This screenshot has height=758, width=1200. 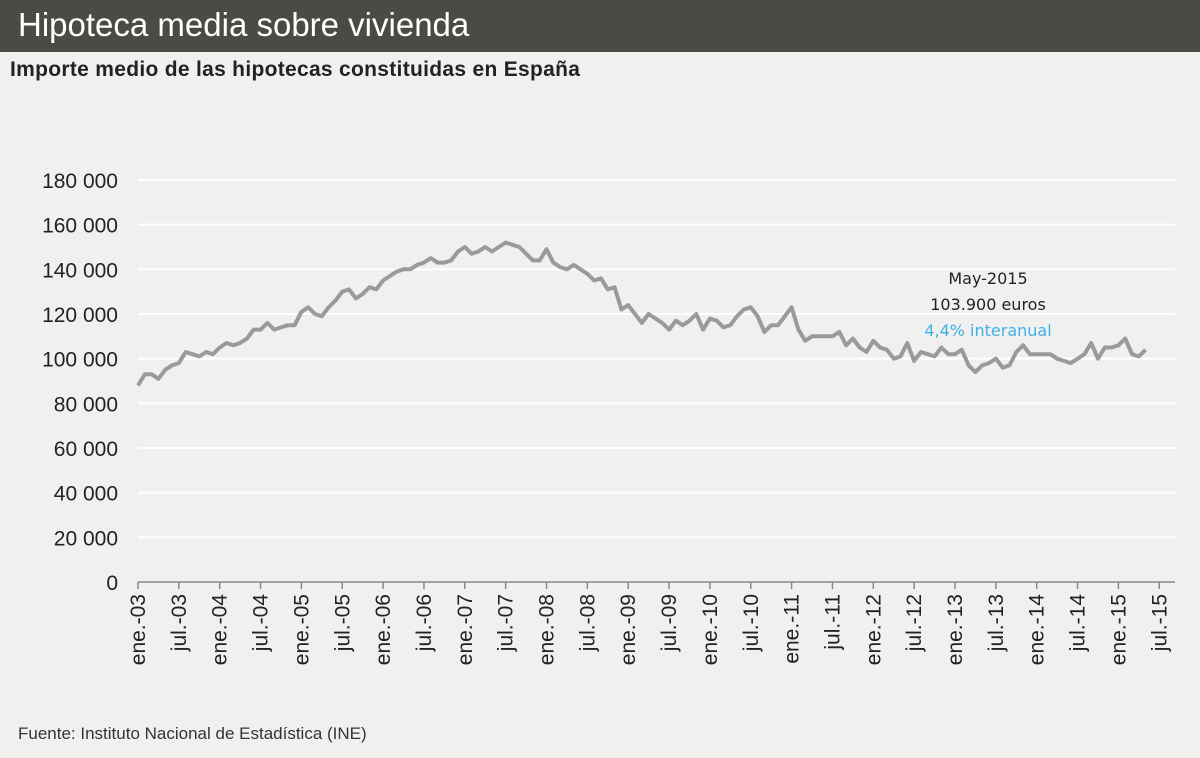 What do you see at coordinates (669, 623) in the screenshot?
I see `x-tick-label: jul.-09` at bounding box center [669, 623].